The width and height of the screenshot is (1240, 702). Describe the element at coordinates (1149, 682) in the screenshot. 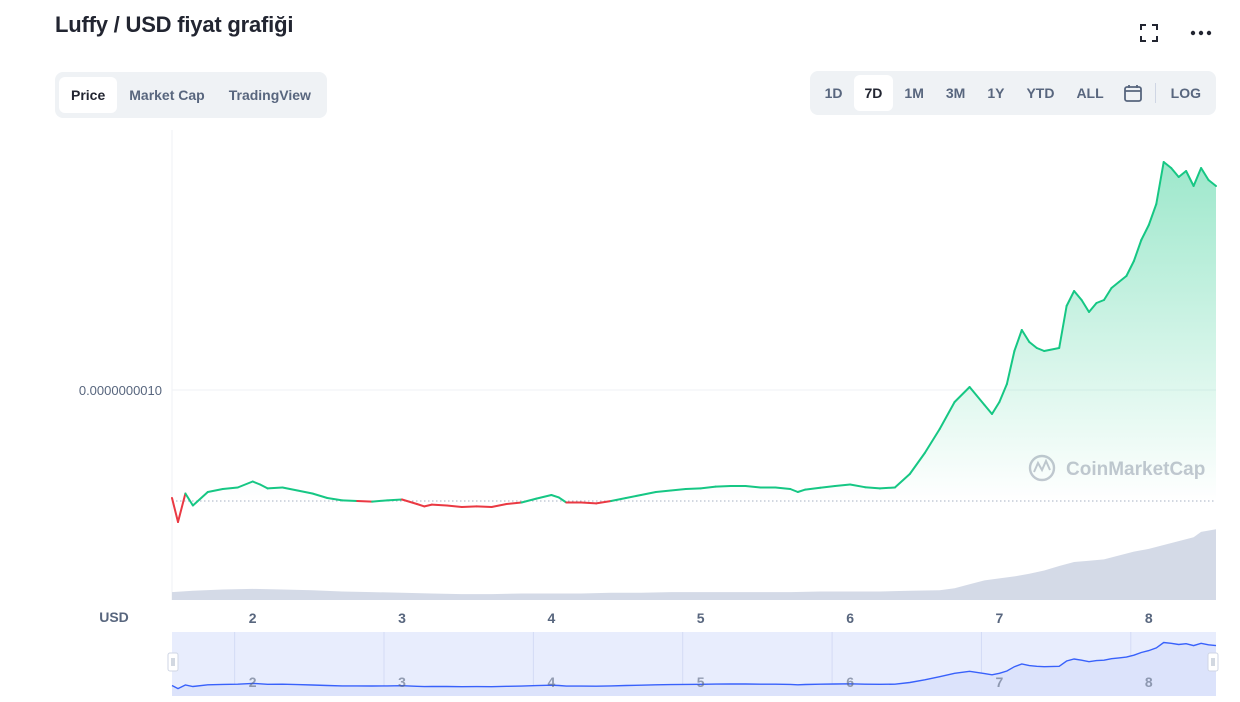

I see `navigator-tick-label: 8` at that location.